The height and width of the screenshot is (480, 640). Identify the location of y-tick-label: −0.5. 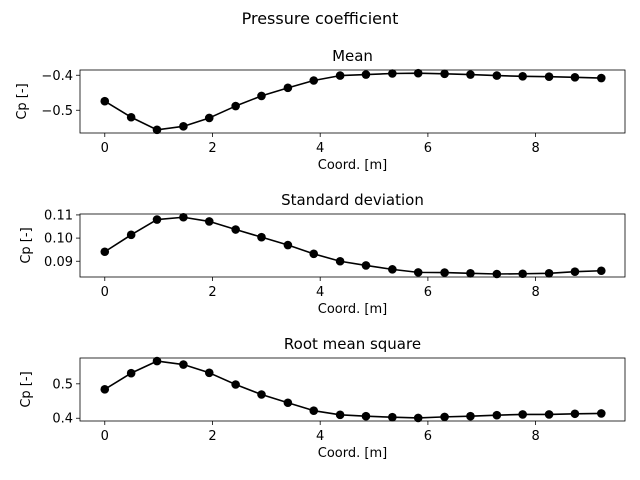
(57, 111).